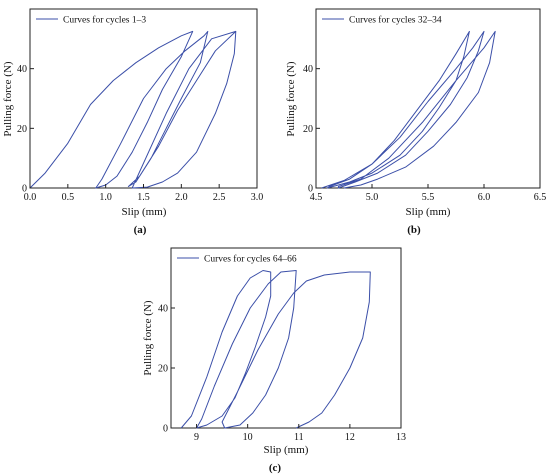 The width and height of the screenshot is (550, 475). I want to click on x-tick-label-b-2: 5.5, so click(428, 197).